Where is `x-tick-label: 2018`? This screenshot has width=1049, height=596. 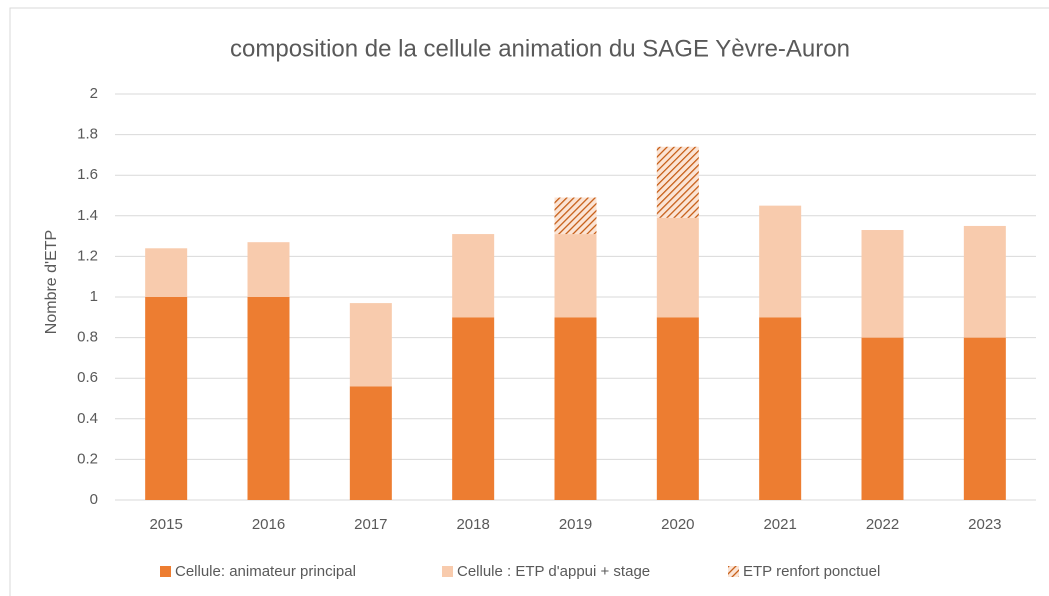 x-tick-label: 2018 is located at coordinates (472, 524).